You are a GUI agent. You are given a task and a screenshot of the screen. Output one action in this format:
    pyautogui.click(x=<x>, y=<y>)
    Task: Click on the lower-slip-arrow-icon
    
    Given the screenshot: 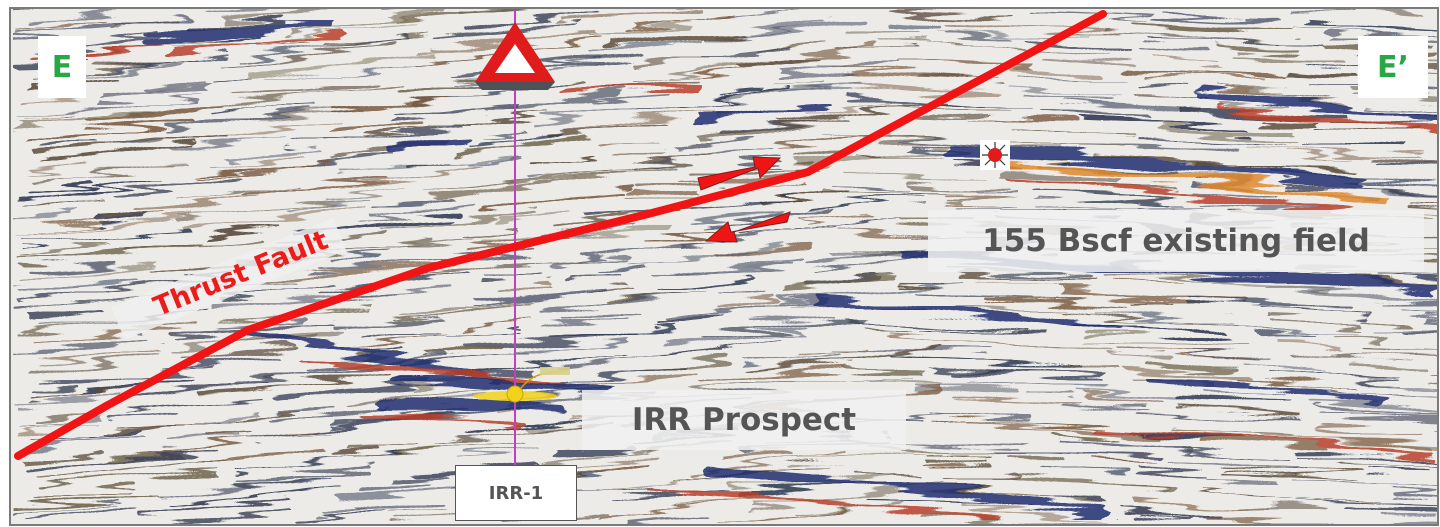 What is the action you would take?
    pyautogui.click(x=747, y=227)
    